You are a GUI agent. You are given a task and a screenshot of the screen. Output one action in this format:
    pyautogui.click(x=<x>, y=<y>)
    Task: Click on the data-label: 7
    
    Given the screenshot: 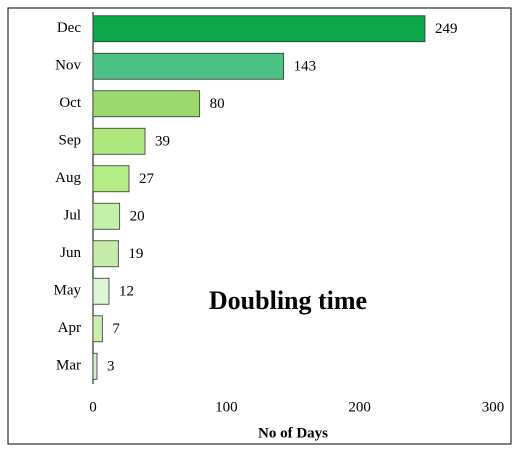 What is the action you would take?
    pyautogui.click(x=116, y=329)
    